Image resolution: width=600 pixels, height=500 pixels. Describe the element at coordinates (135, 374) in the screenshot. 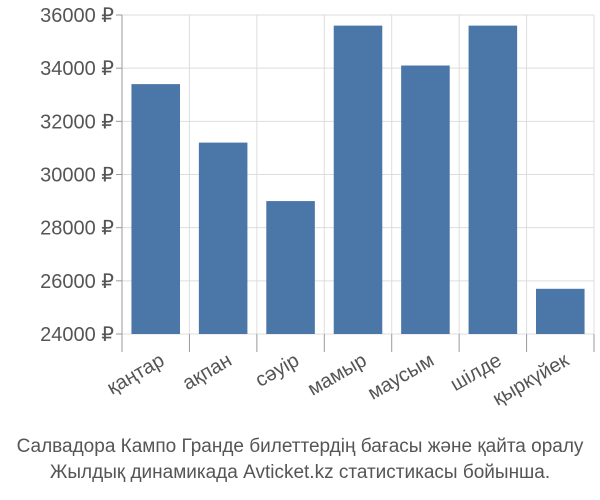

I see `x-category-label: қаңтар` at that location.